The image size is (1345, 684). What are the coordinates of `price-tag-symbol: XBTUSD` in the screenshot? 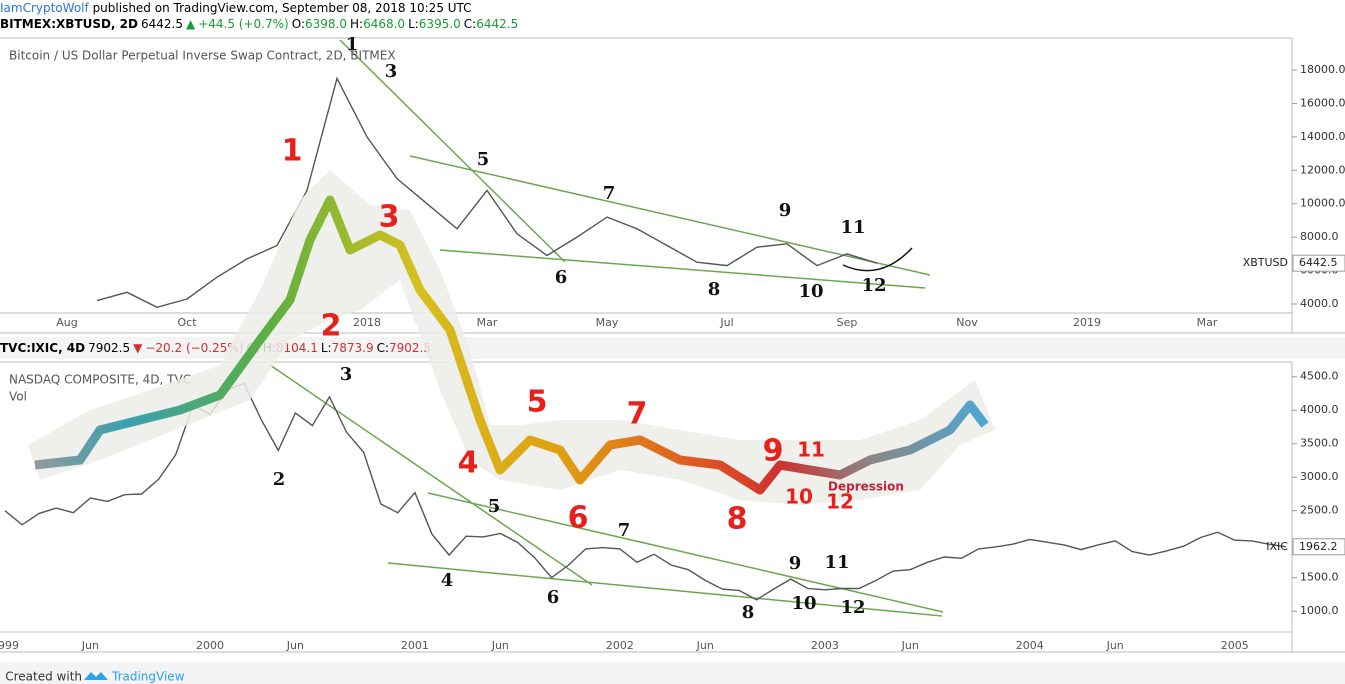 It's located at (1265, 262).